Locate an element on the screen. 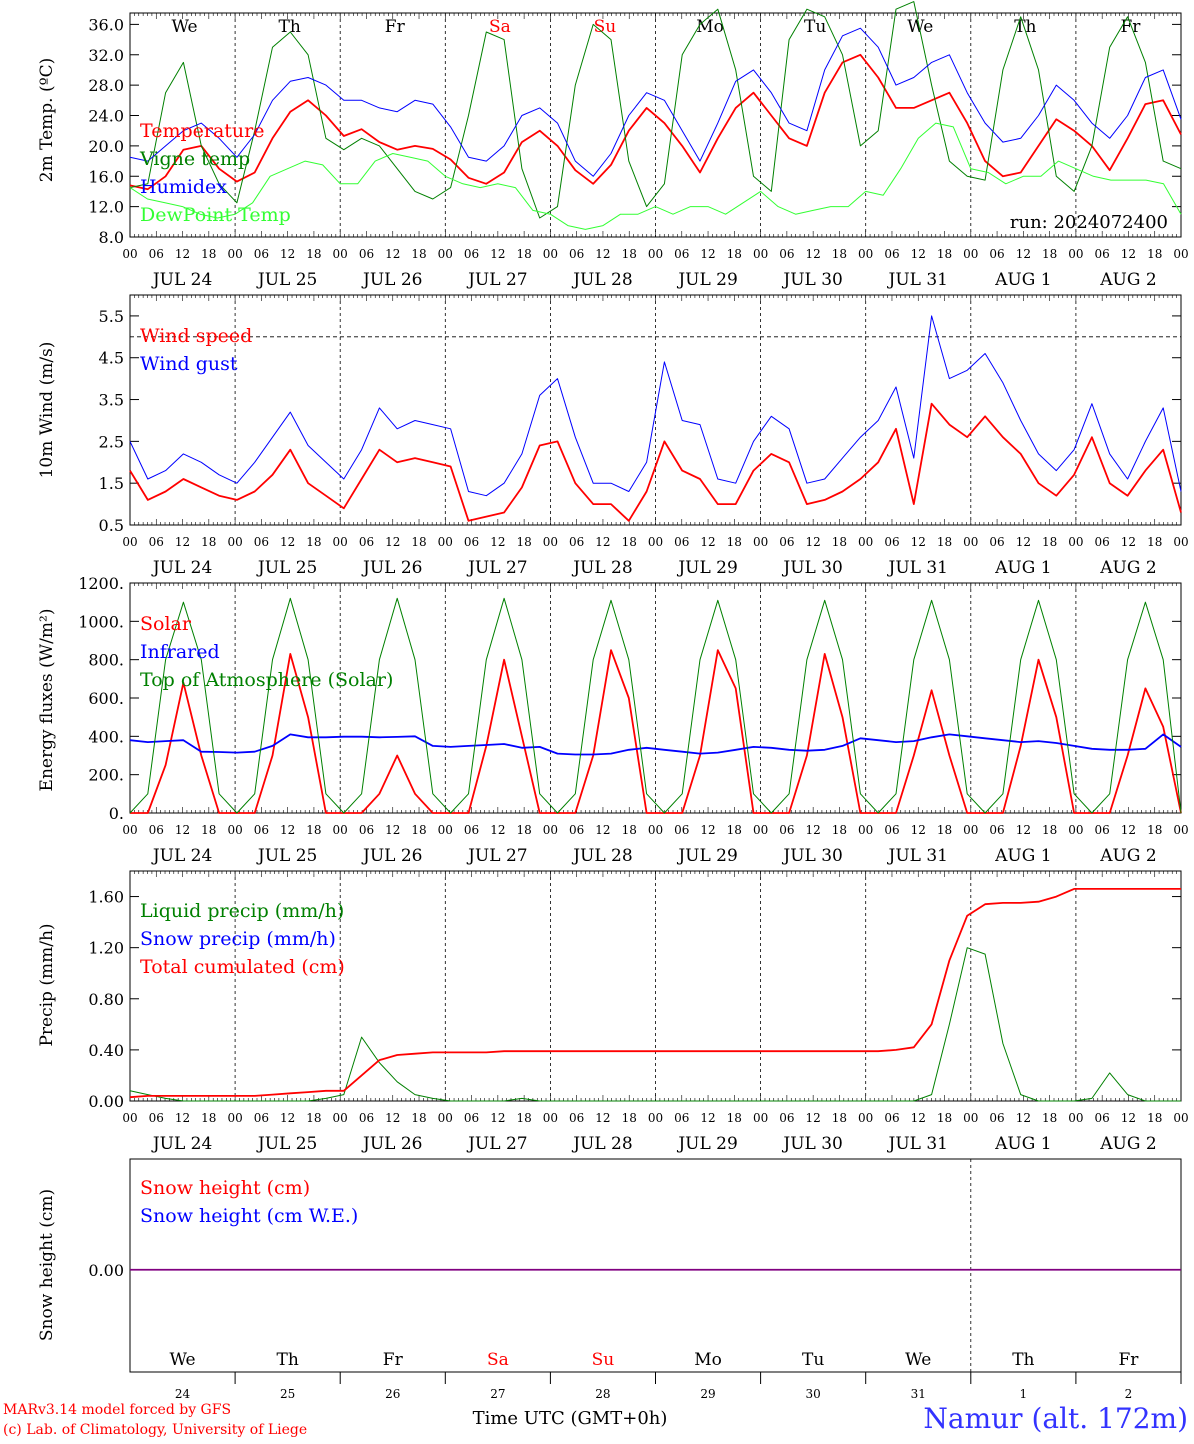 Image resolution: width=1194 pixels, height=1444 pixels. y-tick-label: 1200. is located at coordinates (101, 583).